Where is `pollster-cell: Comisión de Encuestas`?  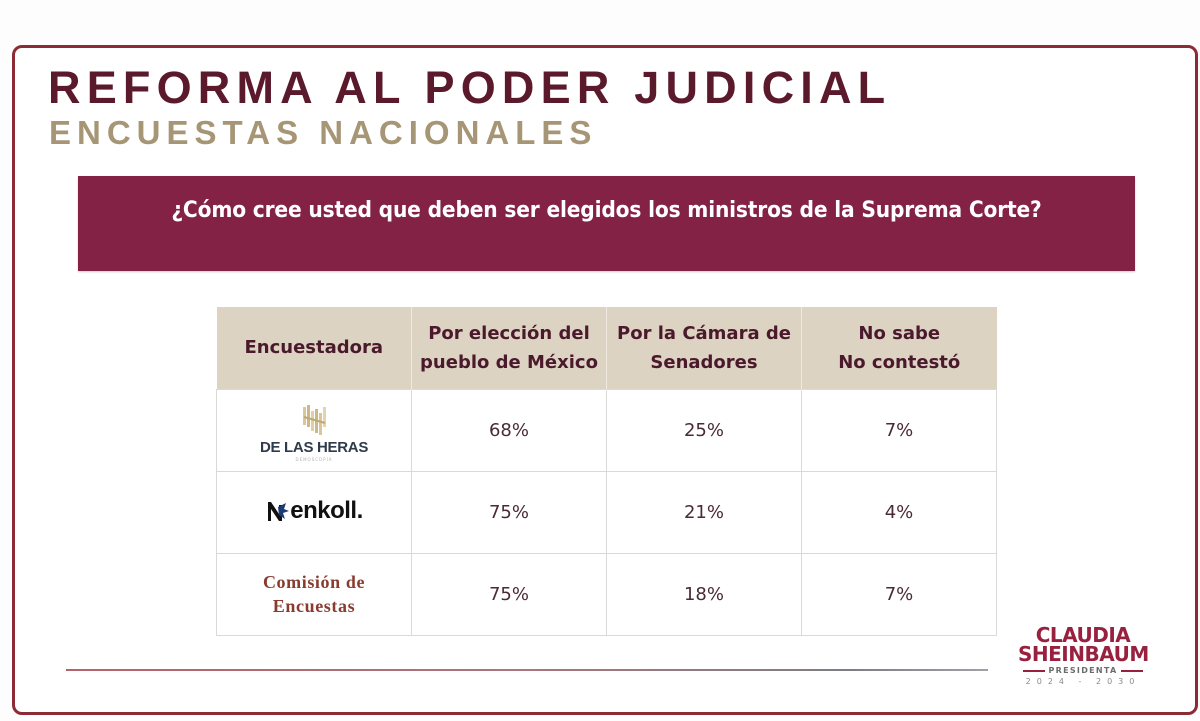
pollster-cell: Comisión de Encuestas is located at coordinates (314, 594).